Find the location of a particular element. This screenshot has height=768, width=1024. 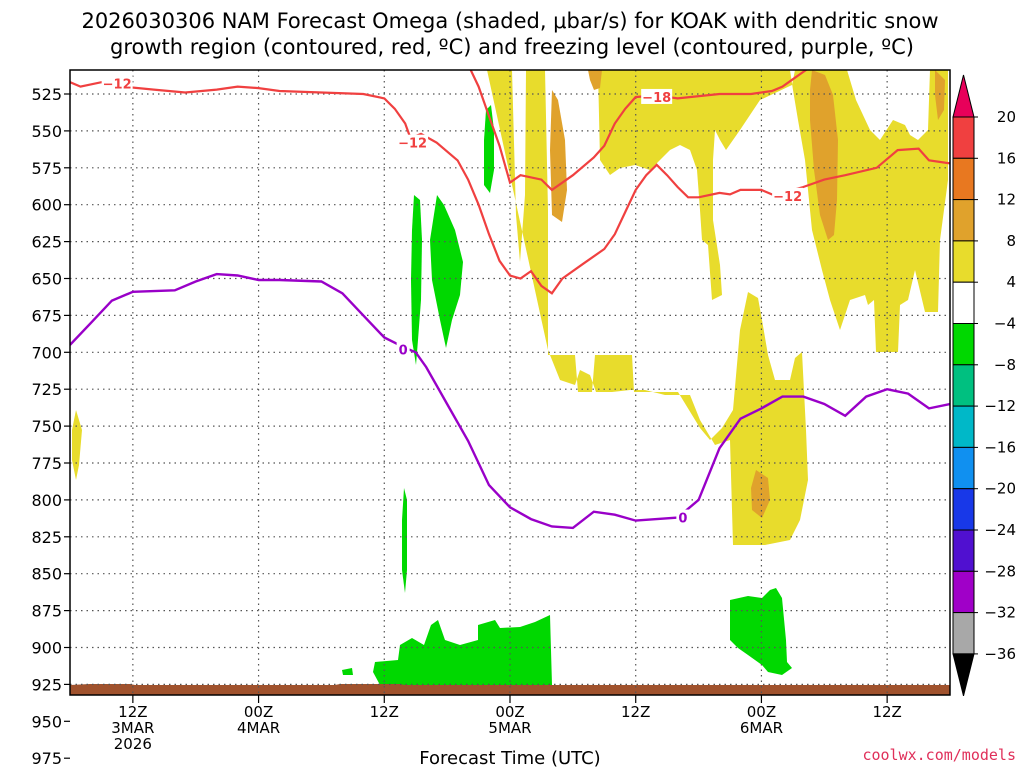

colorbar-label: −28 is located at coordinates (1000, 571).